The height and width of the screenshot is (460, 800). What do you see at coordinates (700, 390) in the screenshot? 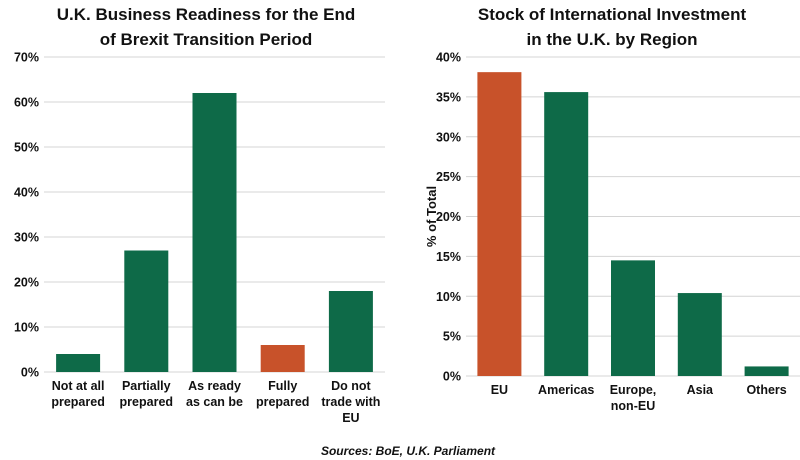
I see `x-category-label: Asia` at bounding box center [700, 390].